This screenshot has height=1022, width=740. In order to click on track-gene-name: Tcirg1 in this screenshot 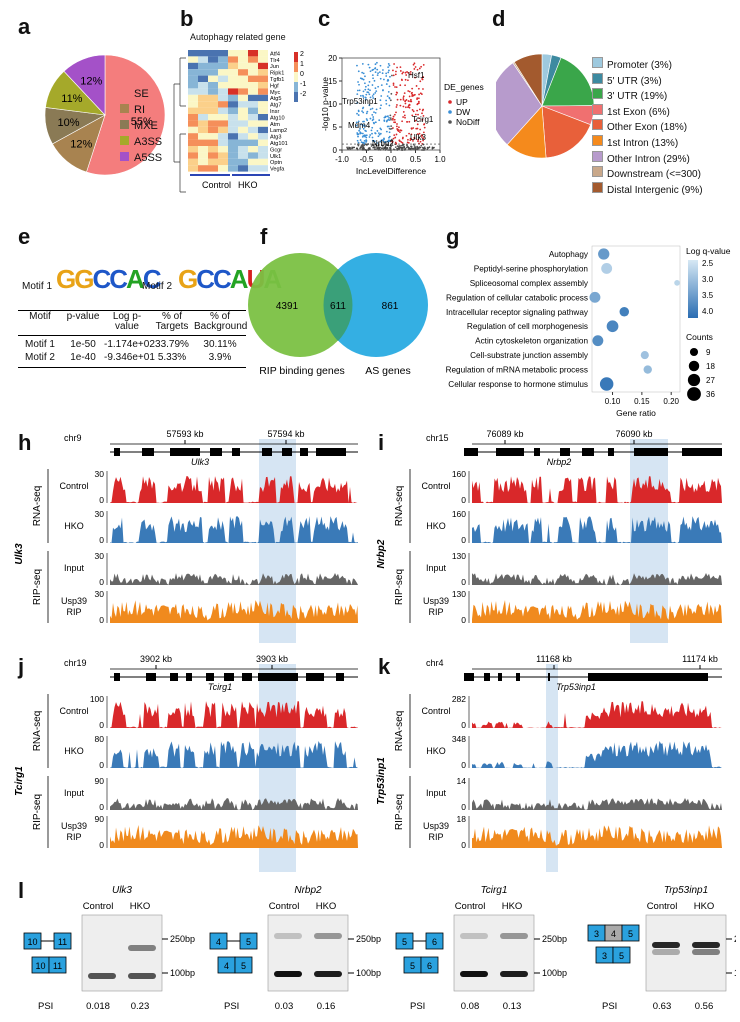, I will do `click(220, 687)`.